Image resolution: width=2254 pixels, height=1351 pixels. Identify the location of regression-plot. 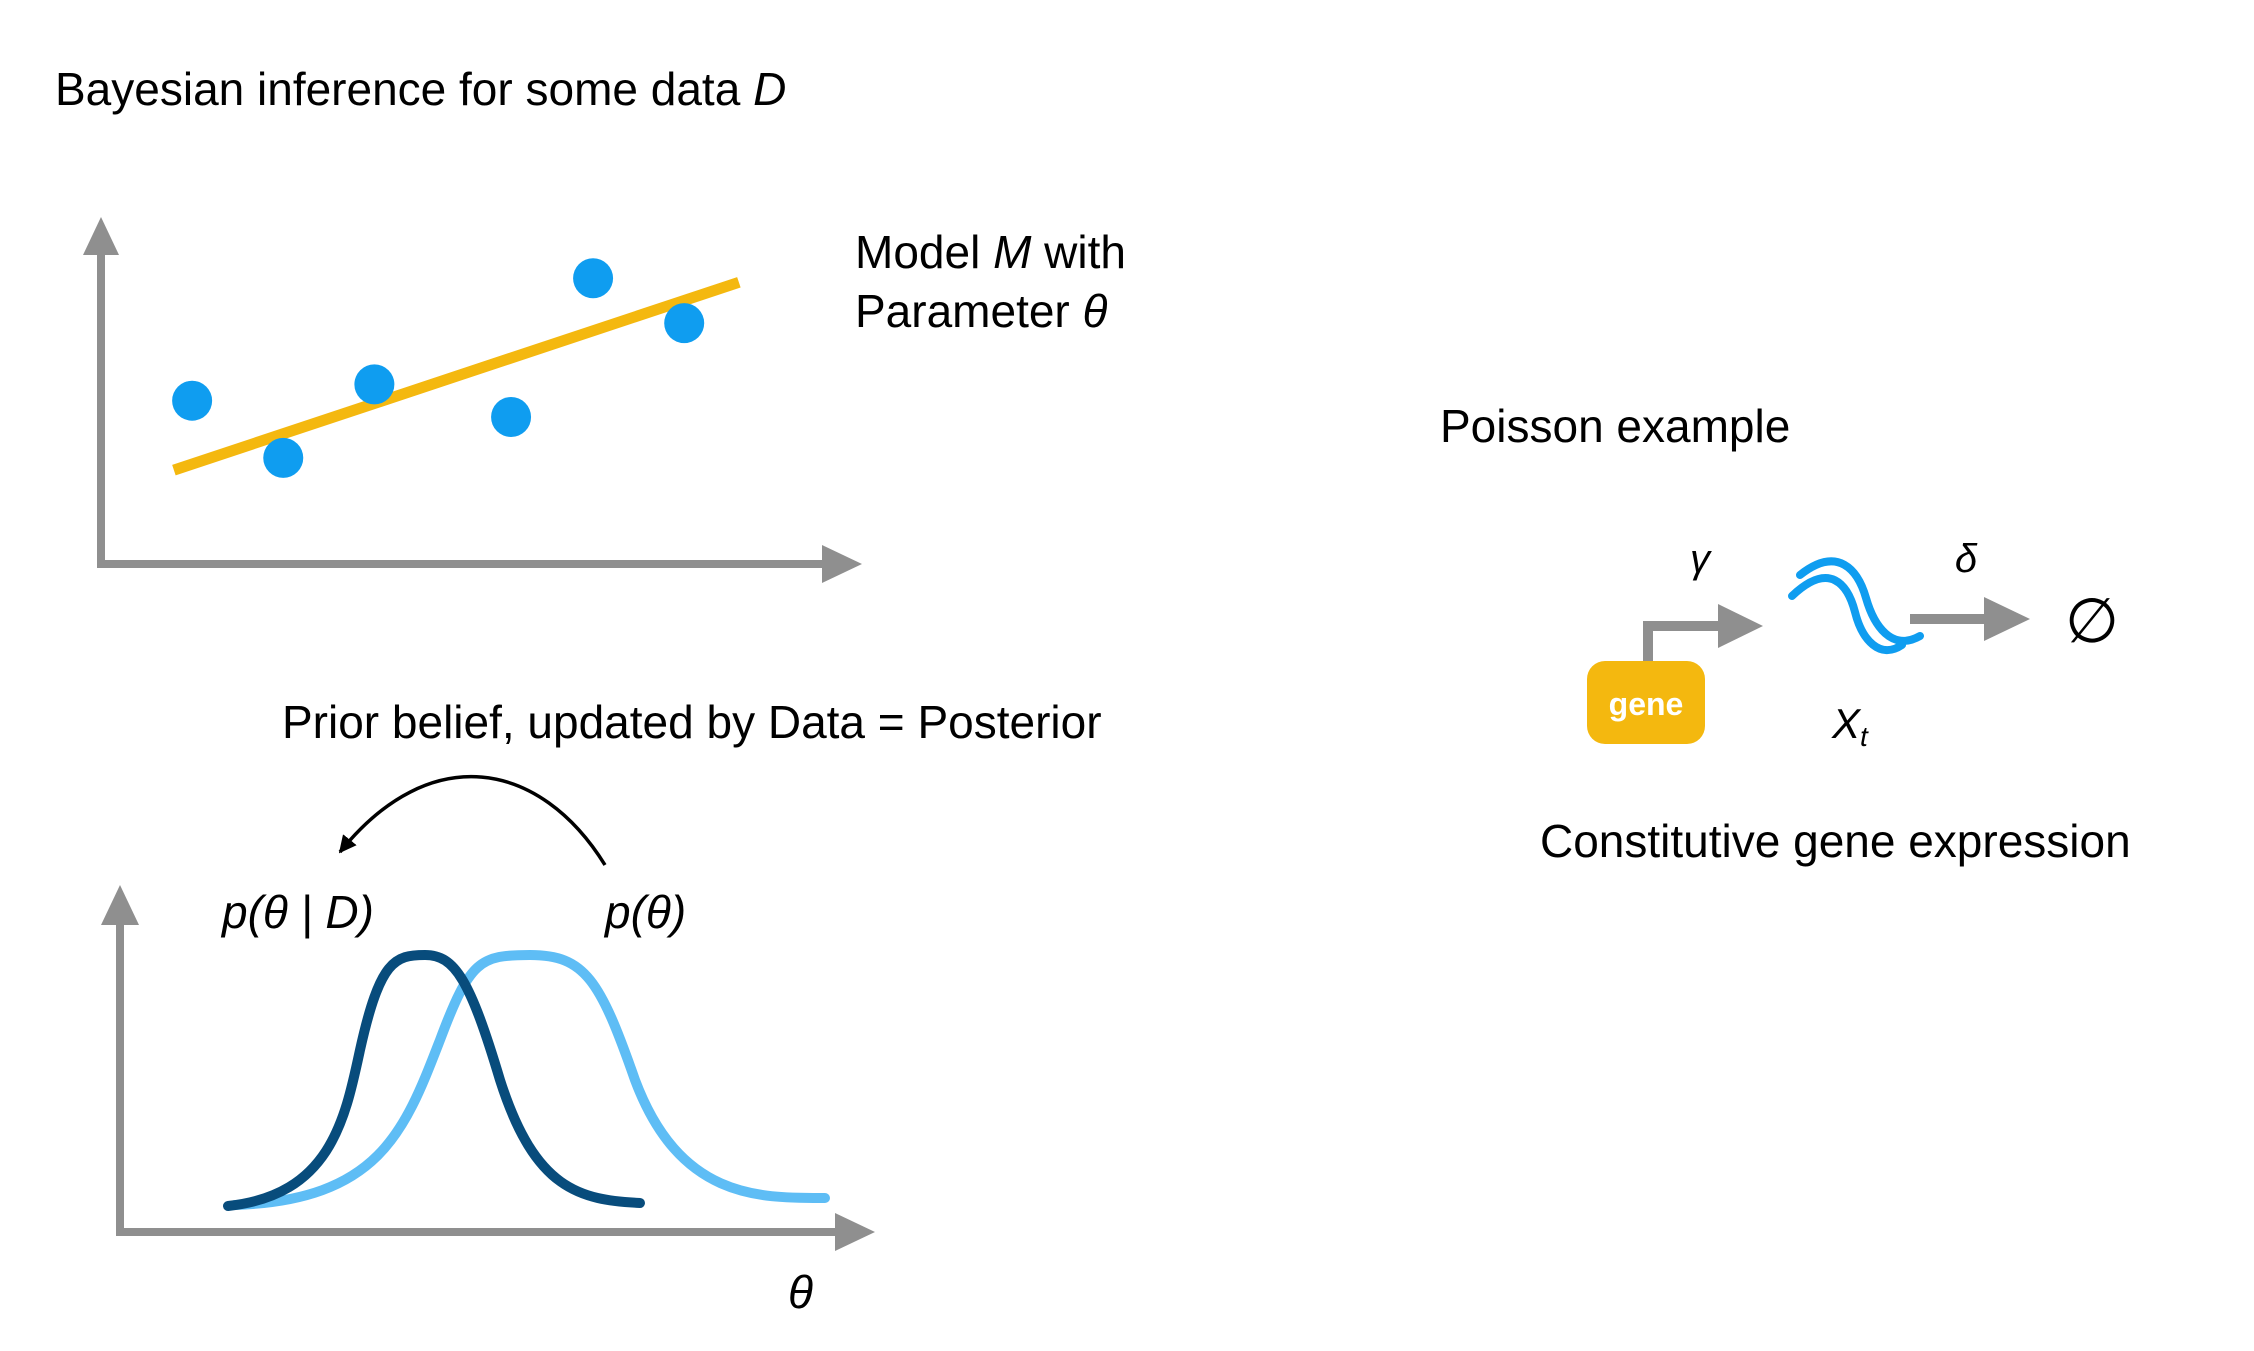
(472, 400).